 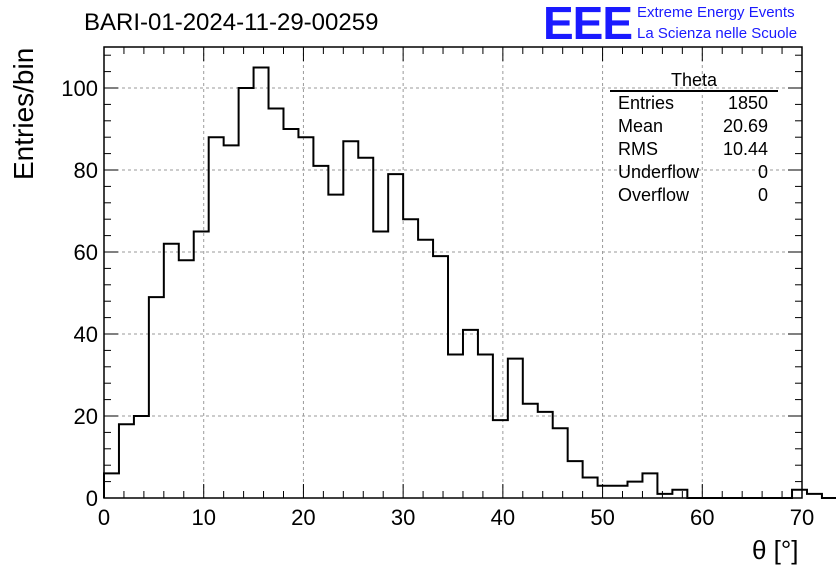 I want to click on x-tick-label: 20, so click(x=303, y=517).